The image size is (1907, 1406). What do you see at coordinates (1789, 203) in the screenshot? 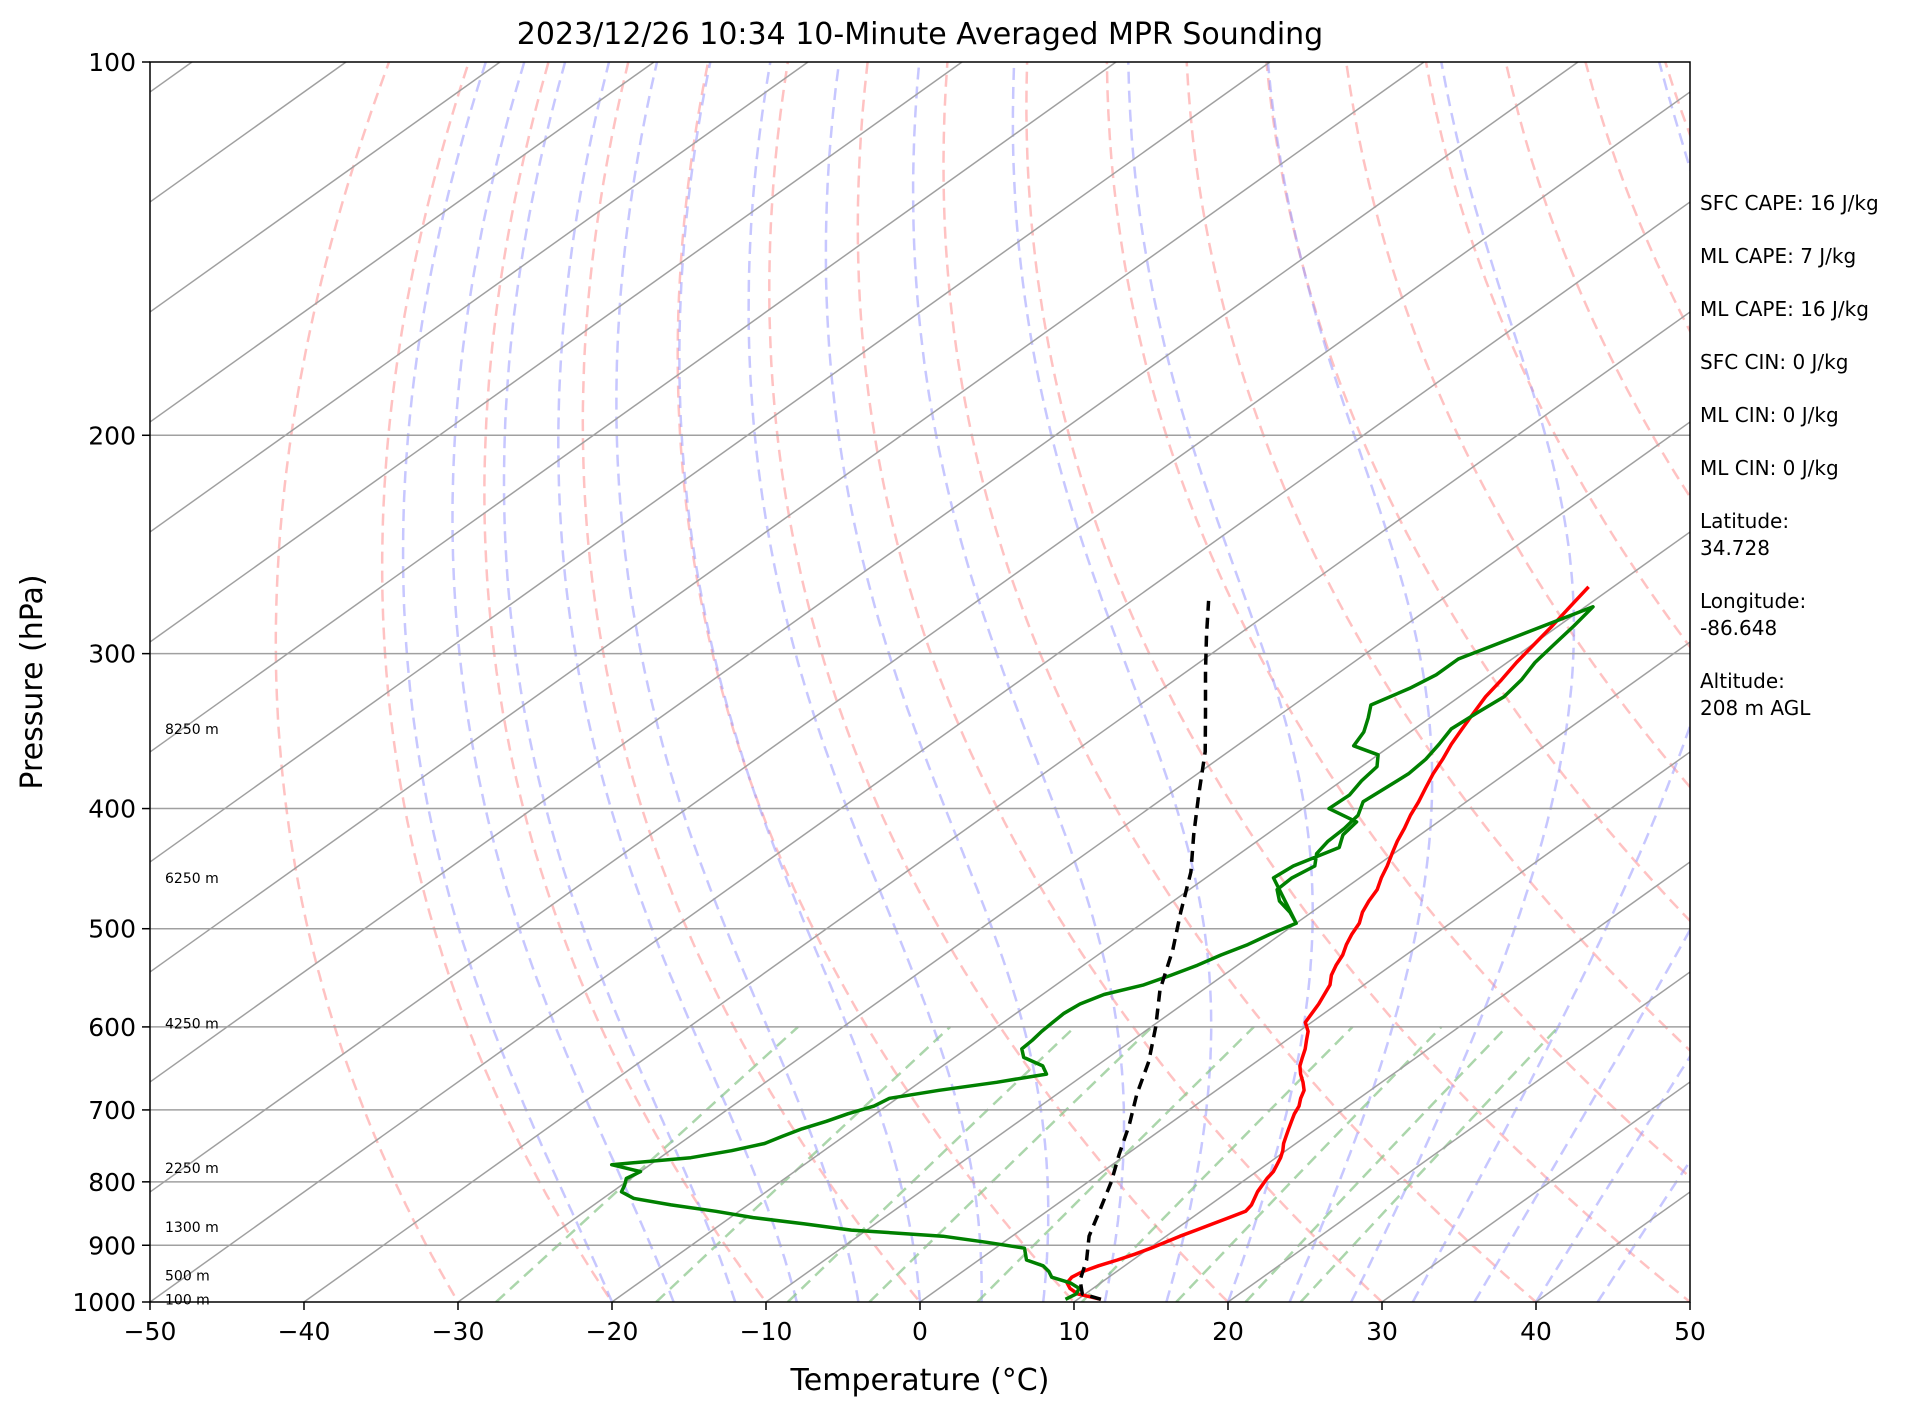
I see `stat-annotation: SFC CAPE: 16 J/kg` at bounding box center [1789, 203].